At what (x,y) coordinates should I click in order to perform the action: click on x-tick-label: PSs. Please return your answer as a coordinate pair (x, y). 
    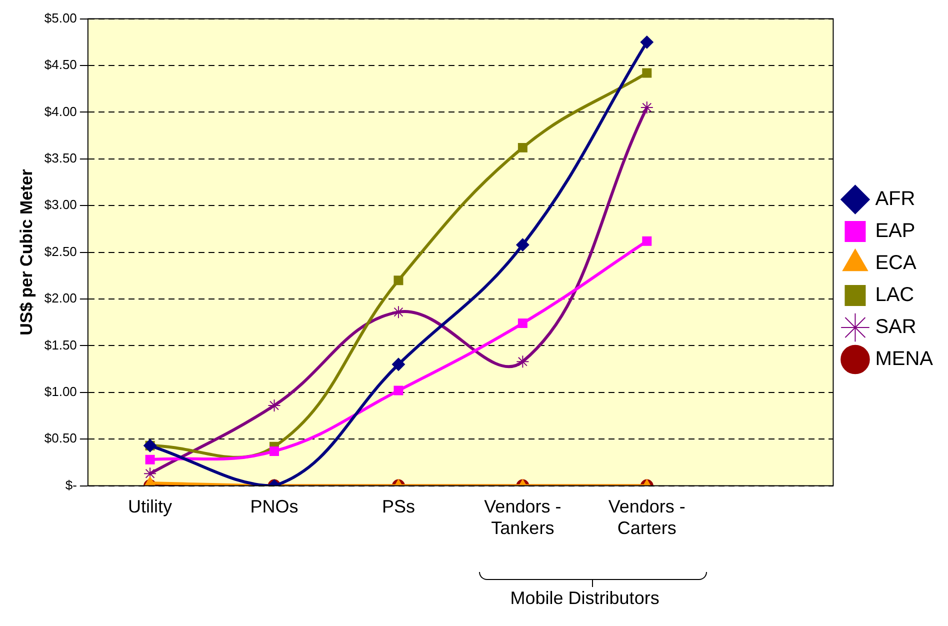
    Looking at the image, I should click on (398, 506).